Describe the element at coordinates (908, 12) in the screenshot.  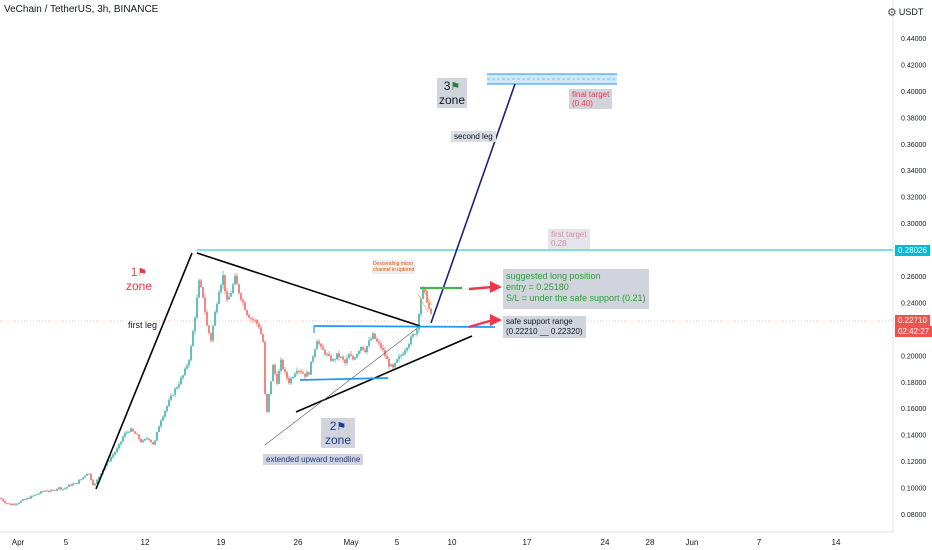
I see `currency-settings: ⚙ USDT` at that location.